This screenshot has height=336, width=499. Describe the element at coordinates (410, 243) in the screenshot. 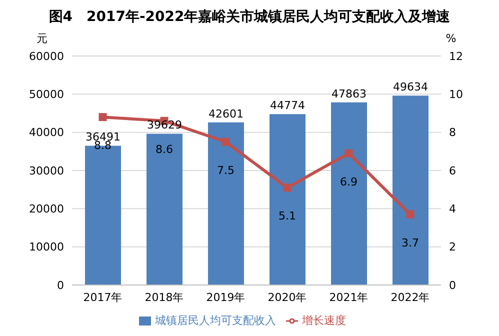

I see `data-label: 3.7` at that location.